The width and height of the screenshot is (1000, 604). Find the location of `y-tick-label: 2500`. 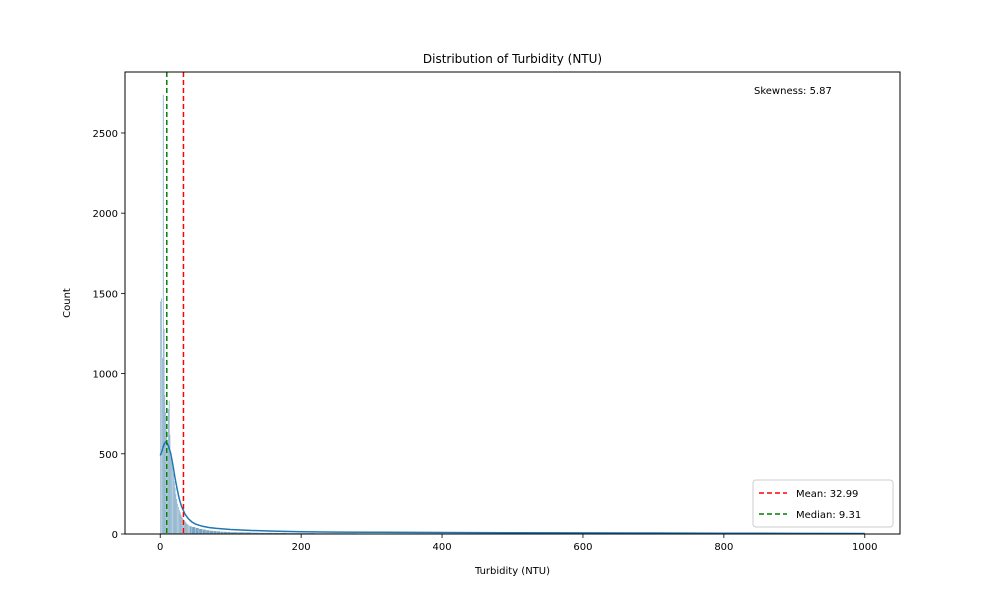

y-tick-label: 2500 is located at coordinates (105, 134).